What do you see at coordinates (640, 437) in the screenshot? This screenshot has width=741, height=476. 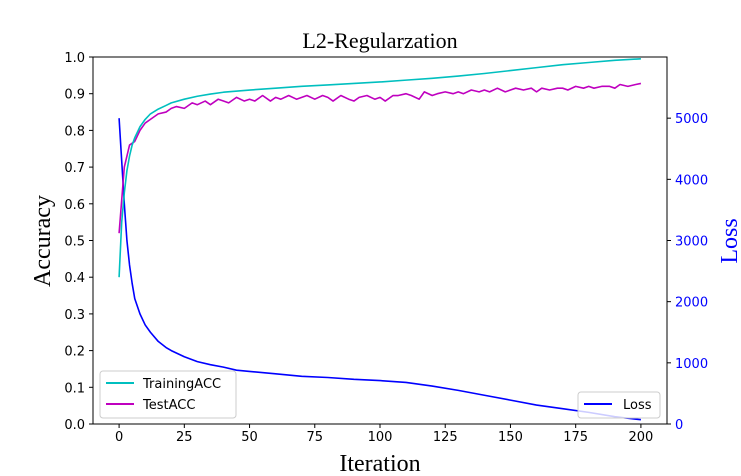 I see `x-tick-label-8: 200` at bounding box center [640, 437].